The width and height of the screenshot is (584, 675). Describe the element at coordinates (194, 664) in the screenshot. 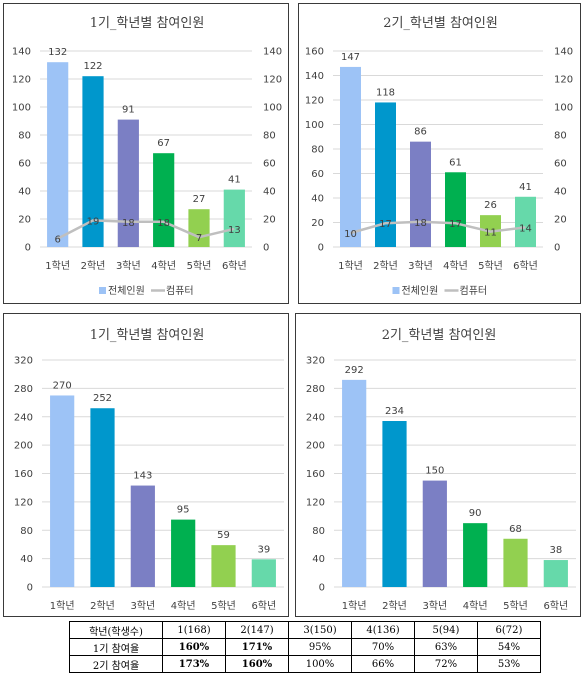

I see `table-cell: 173%` at that location.